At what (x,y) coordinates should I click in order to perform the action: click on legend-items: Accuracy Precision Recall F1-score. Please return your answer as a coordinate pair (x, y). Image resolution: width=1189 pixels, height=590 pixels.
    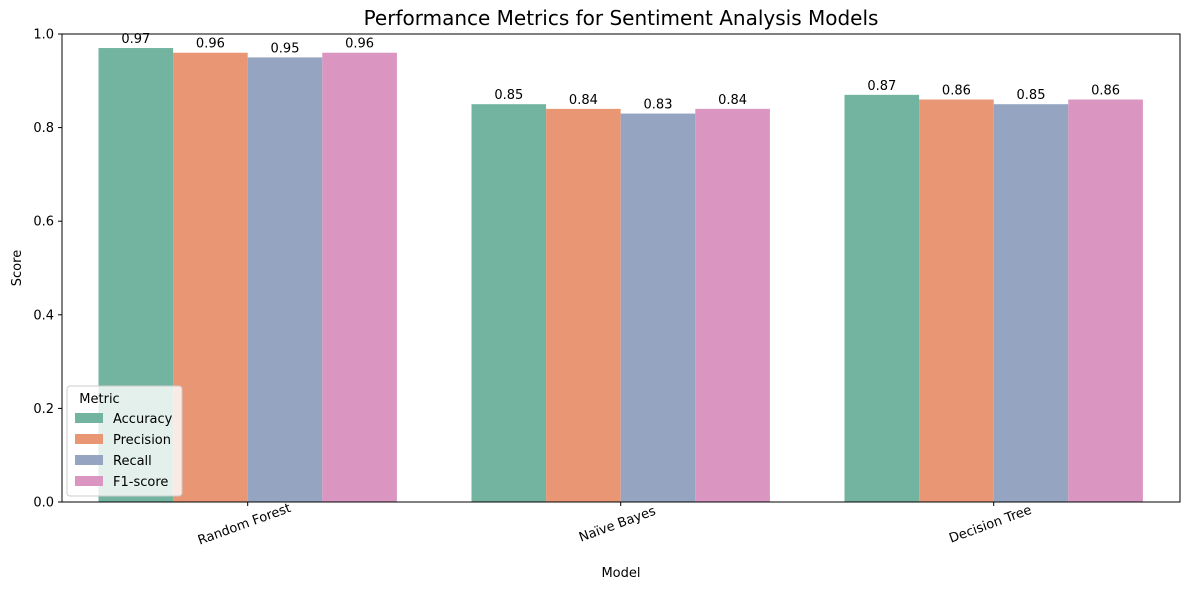
    Looking at the image, I should click on (124, 451).